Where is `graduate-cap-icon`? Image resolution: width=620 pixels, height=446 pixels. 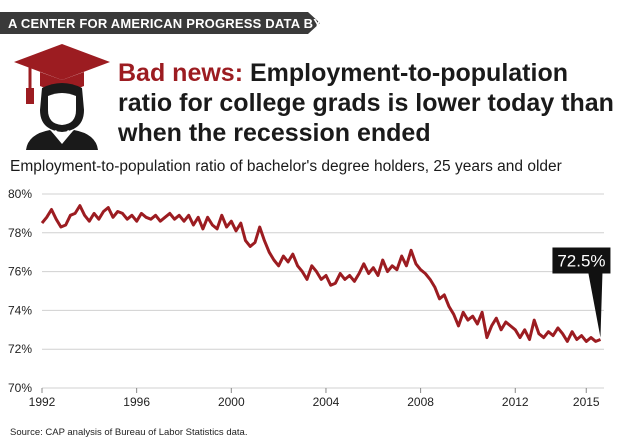
graduate-cap-icon is located at coordinates (62, 97).